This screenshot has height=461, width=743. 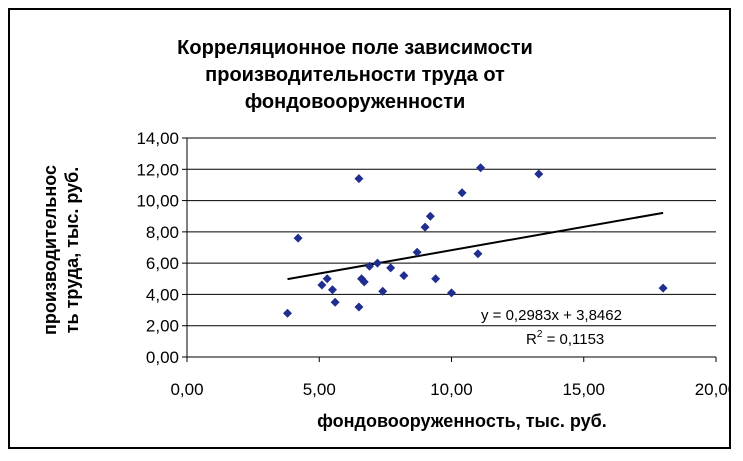 I want to click on x-tick-label: 20,00, so click(x=712, y=389).